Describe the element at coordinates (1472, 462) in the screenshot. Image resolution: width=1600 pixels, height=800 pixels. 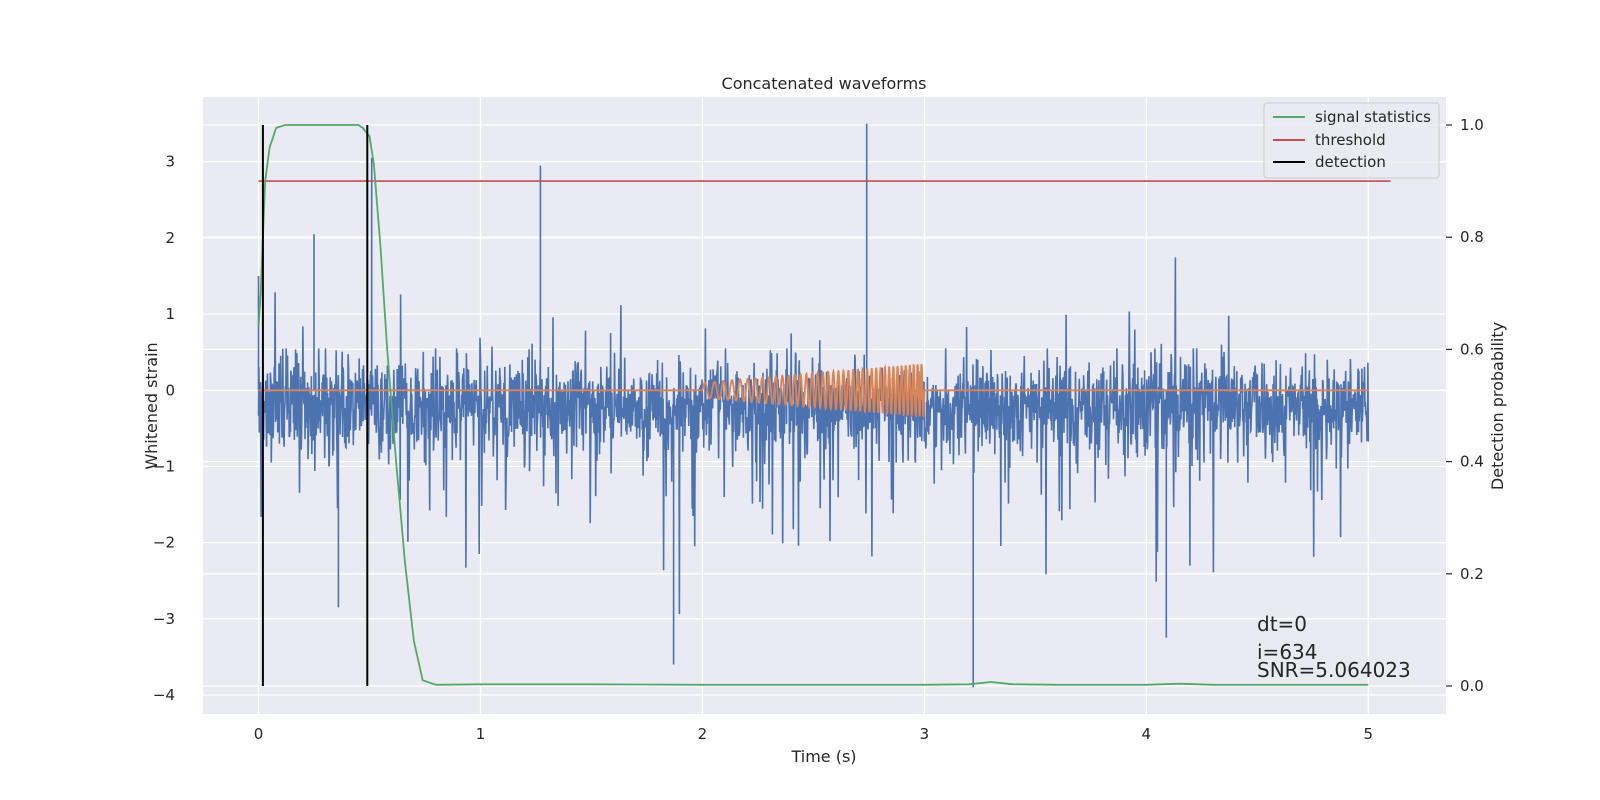
I see `y-right-tick-label: 0.4` at that location.